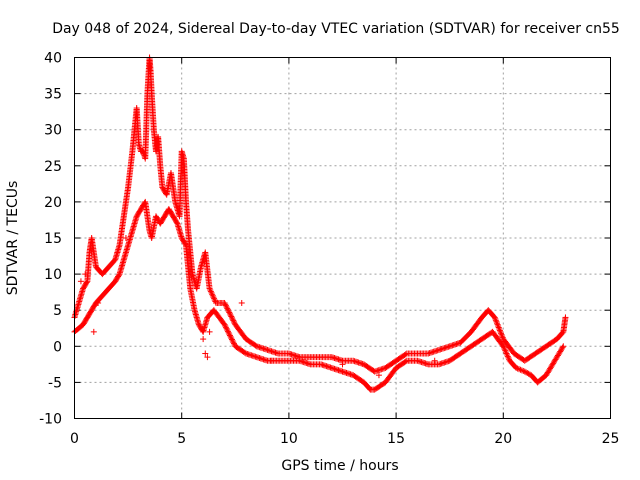 The width and height of the screenshot is (640, 480). I want to click on x-tick-label: 25, so click(611, 439).